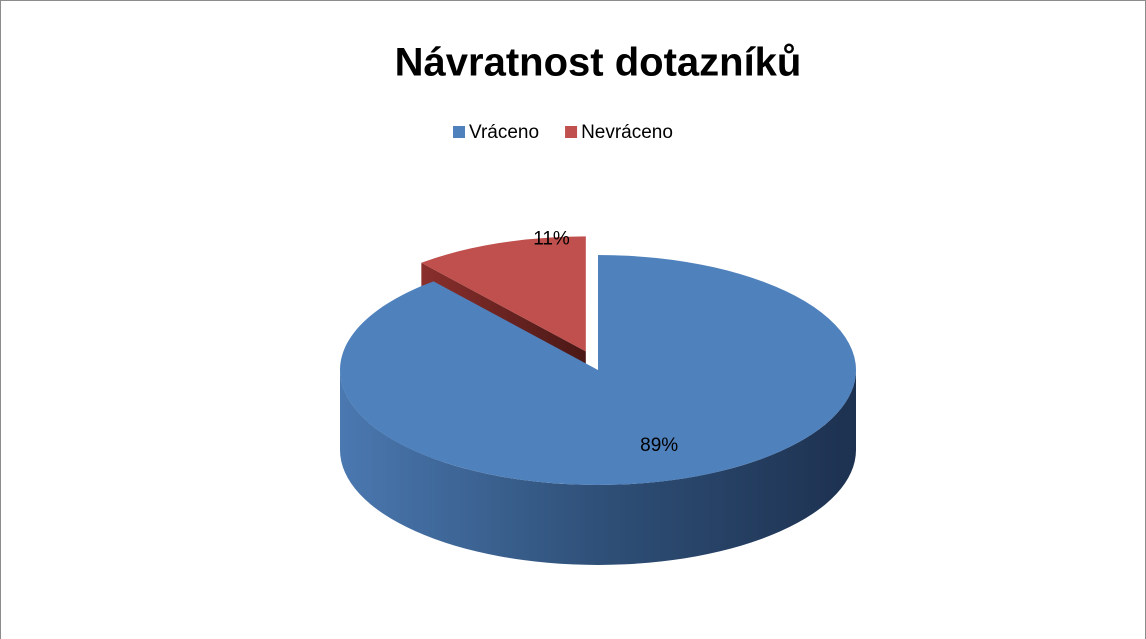 This screenshot has width=1146, height=639. I want to click on legend-label: Nevráceno, so click(627, 132).